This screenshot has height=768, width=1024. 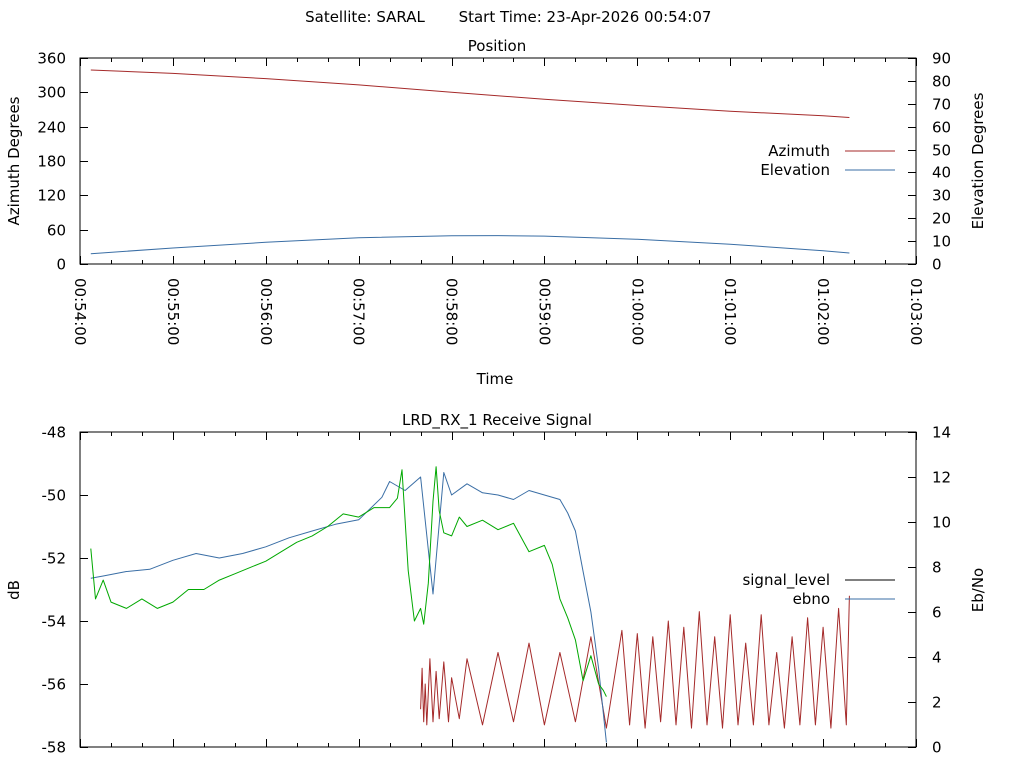 What do you see at coordinates (811, 599) in the screenshot?
I see `legend-ebno-label: ebno` at bounding box center [811, 599].